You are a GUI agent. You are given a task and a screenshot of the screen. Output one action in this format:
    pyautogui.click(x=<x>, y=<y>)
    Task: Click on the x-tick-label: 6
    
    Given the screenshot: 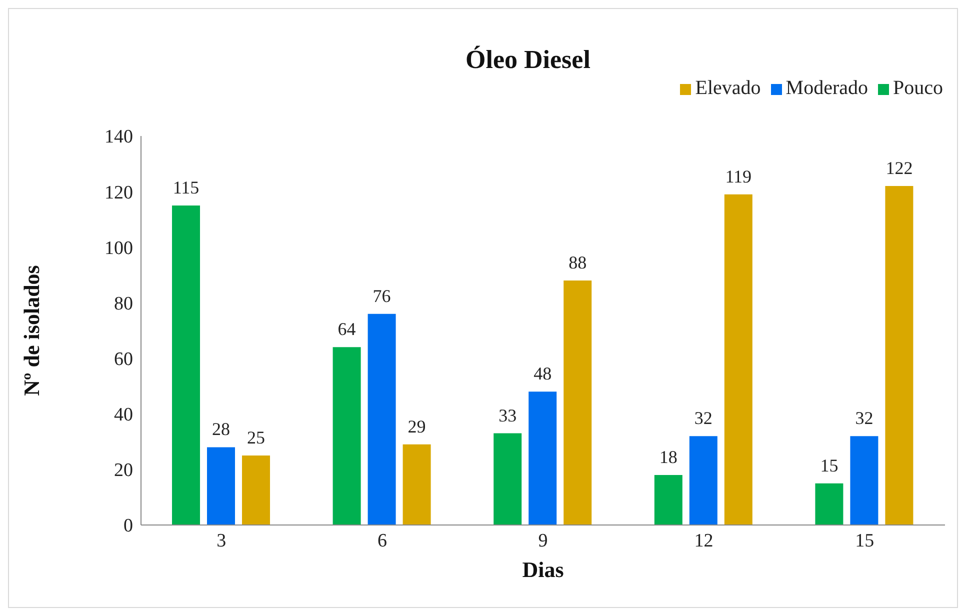 What is the action you would take?
    pyautogui.click(x=382, y=541)
    